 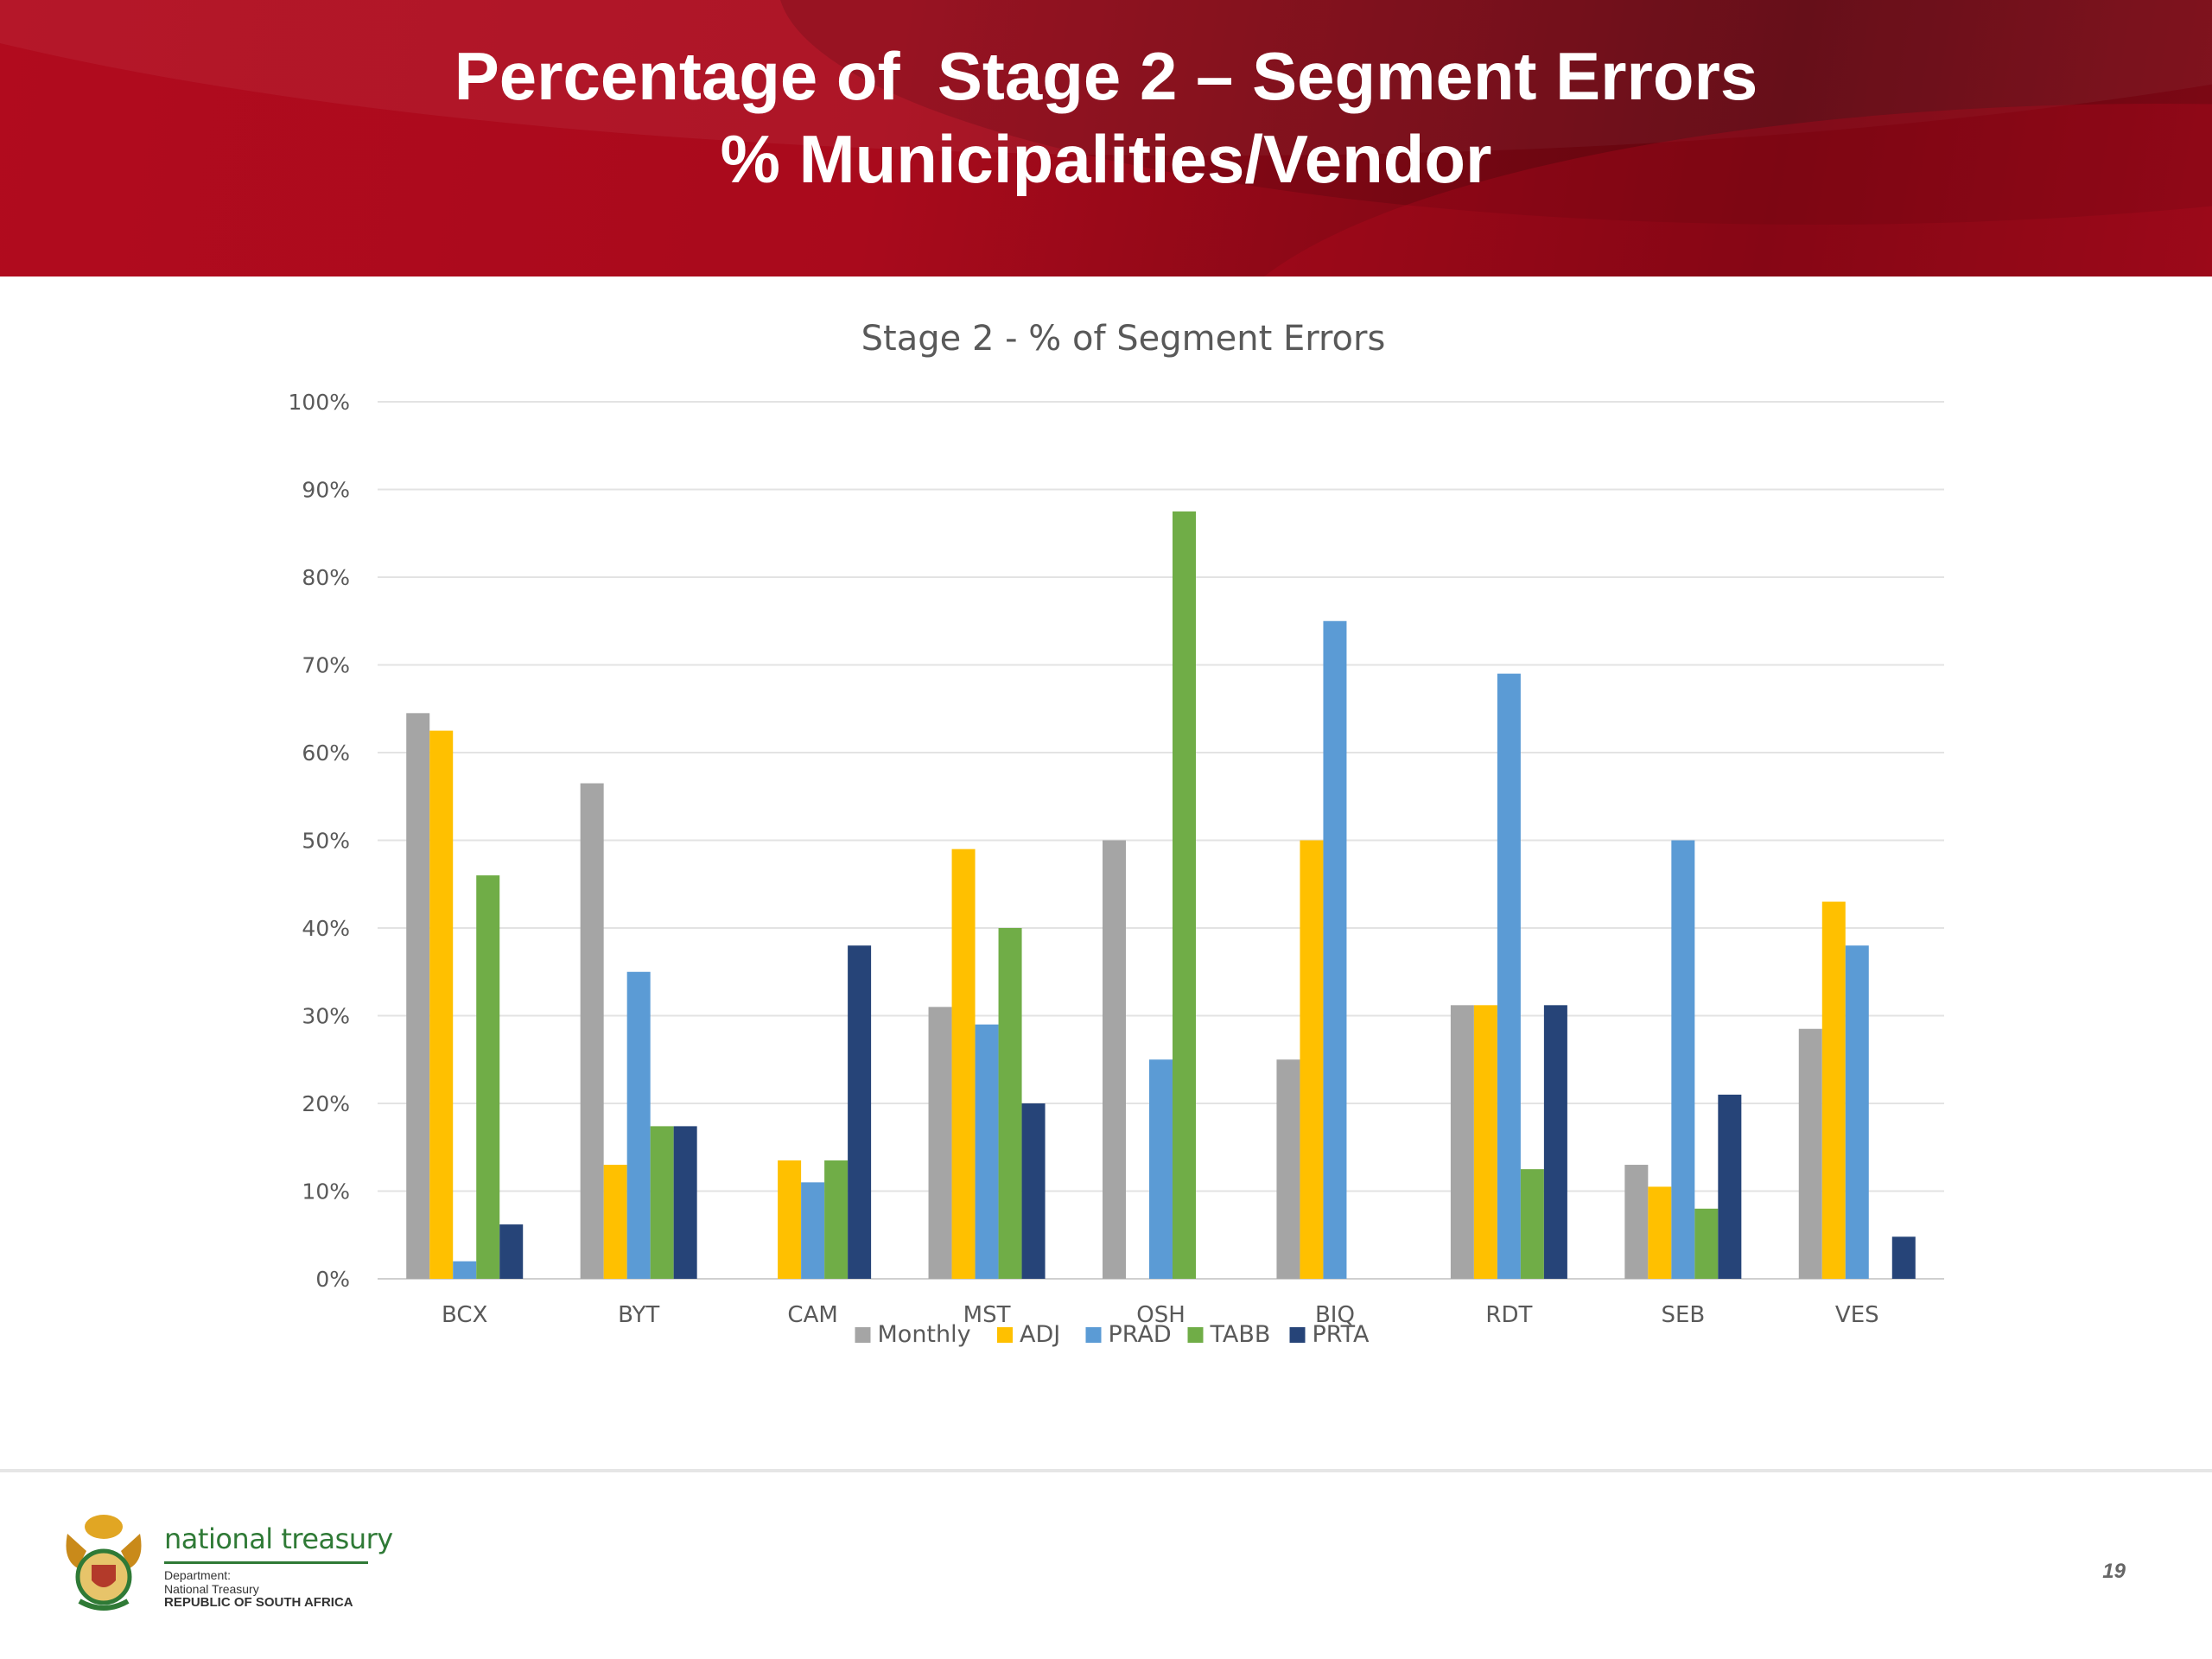 I want to click on x-tick-label: BYT, so click(x=638, y=1315).